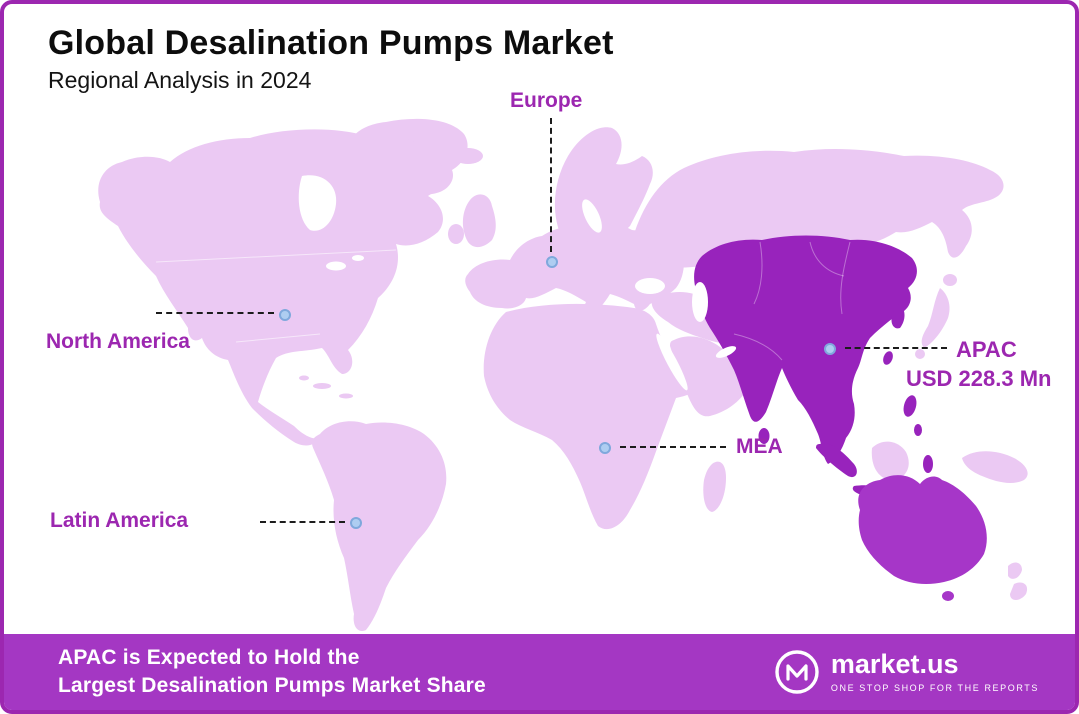 This screenshot has height=714, width=1079. I want to click on border-us-canada, so click(276, 256).